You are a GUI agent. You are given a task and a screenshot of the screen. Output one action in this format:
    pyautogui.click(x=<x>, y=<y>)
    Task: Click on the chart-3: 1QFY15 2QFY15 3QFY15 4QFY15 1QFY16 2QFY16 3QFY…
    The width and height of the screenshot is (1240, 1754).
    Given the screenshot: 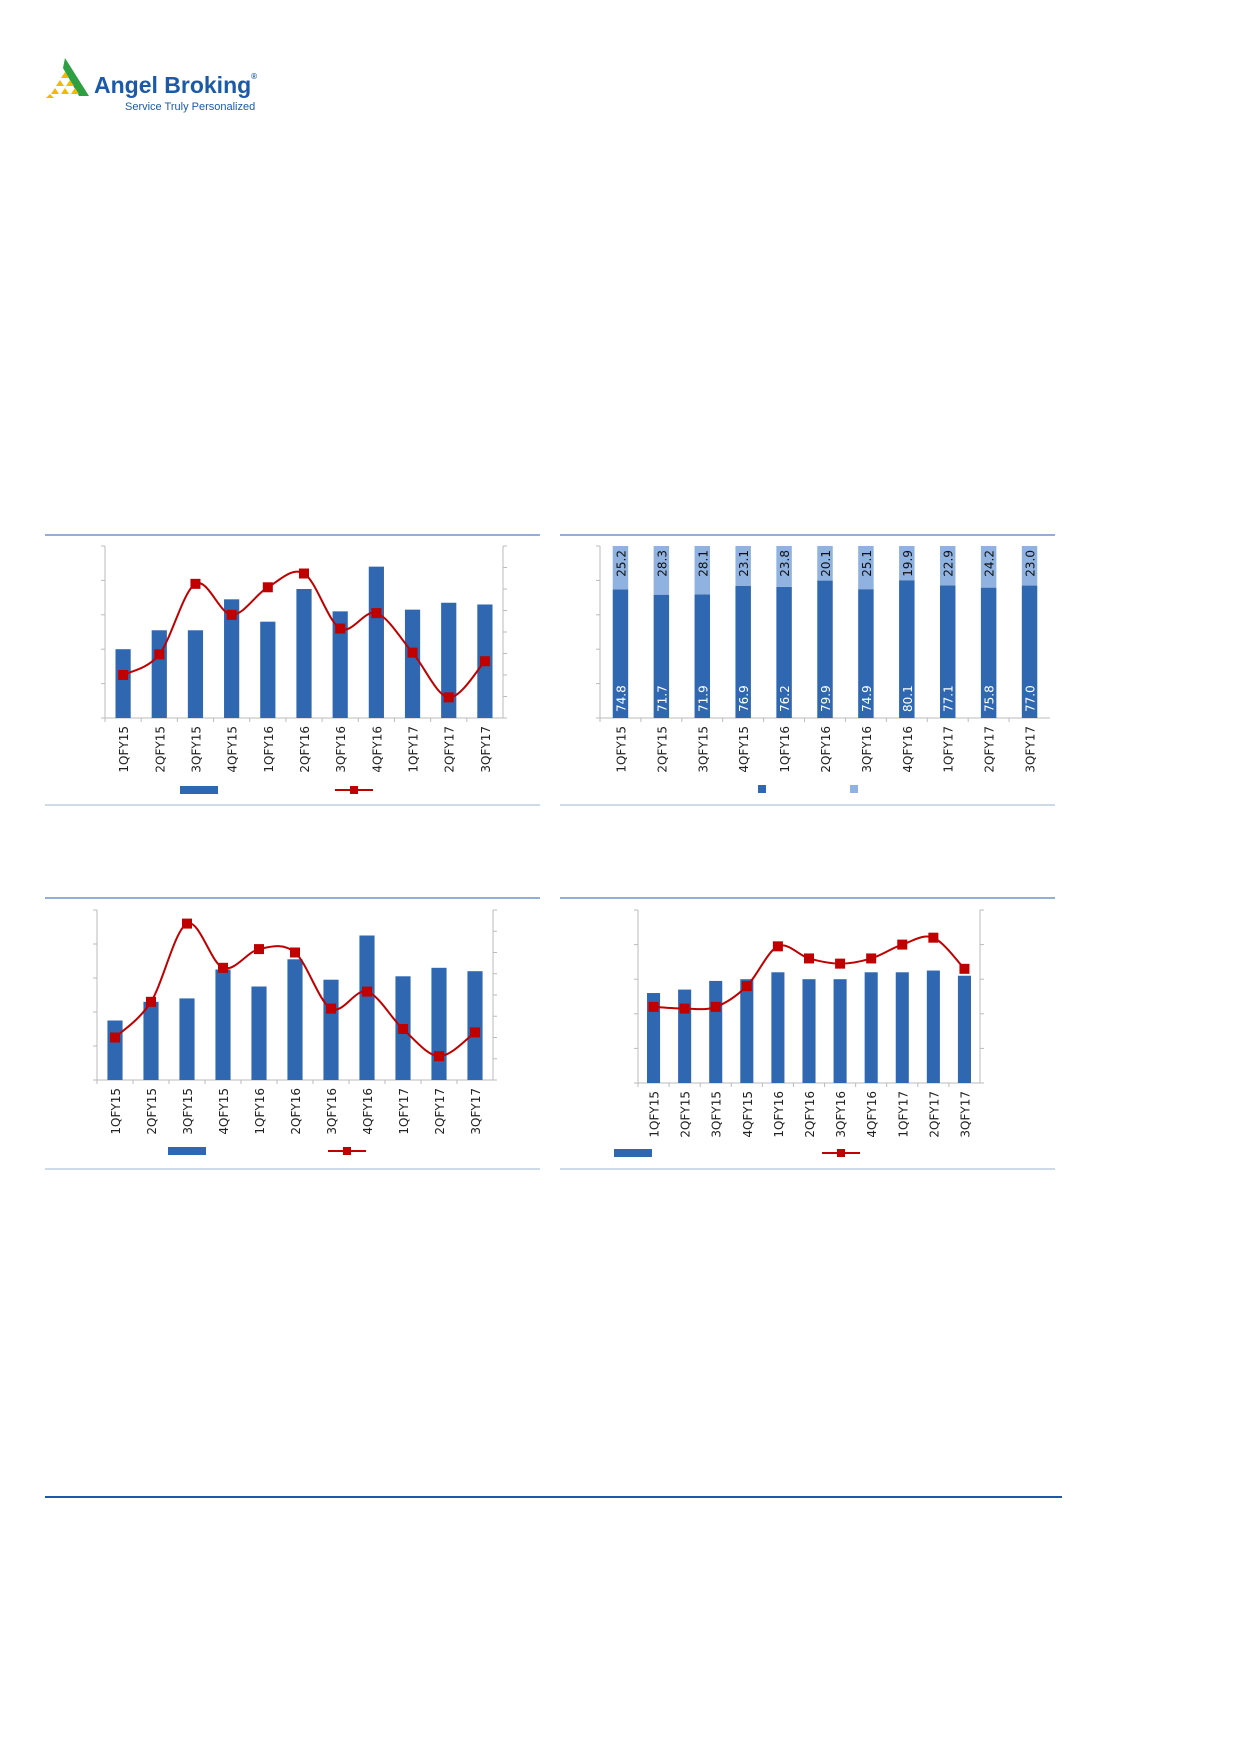 What is the action you would take?
    pyautogui.click(x=292, y=1033)
    